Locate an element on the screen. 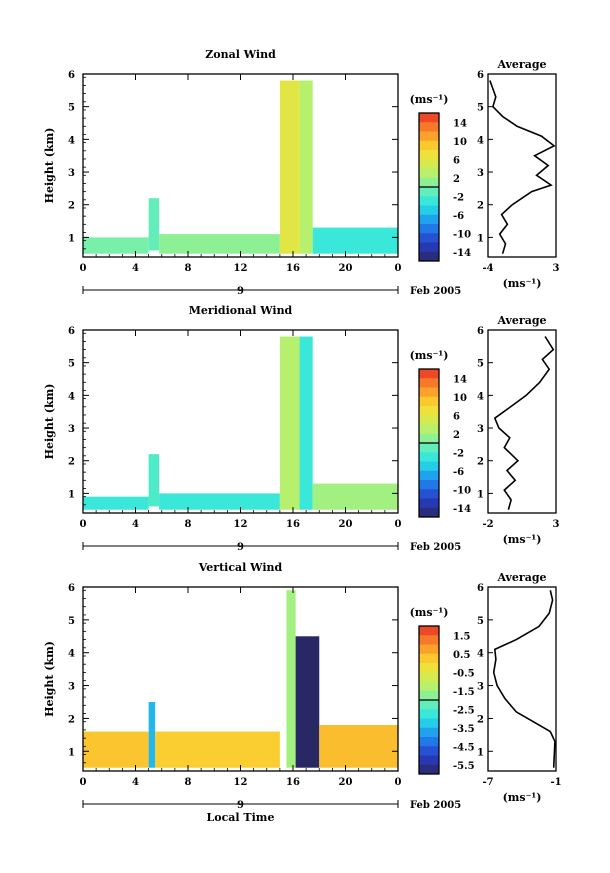 This screenshot has height=873, width=610. profile-x-label: (ms⁻¹) is located at coordinates (522, 283).